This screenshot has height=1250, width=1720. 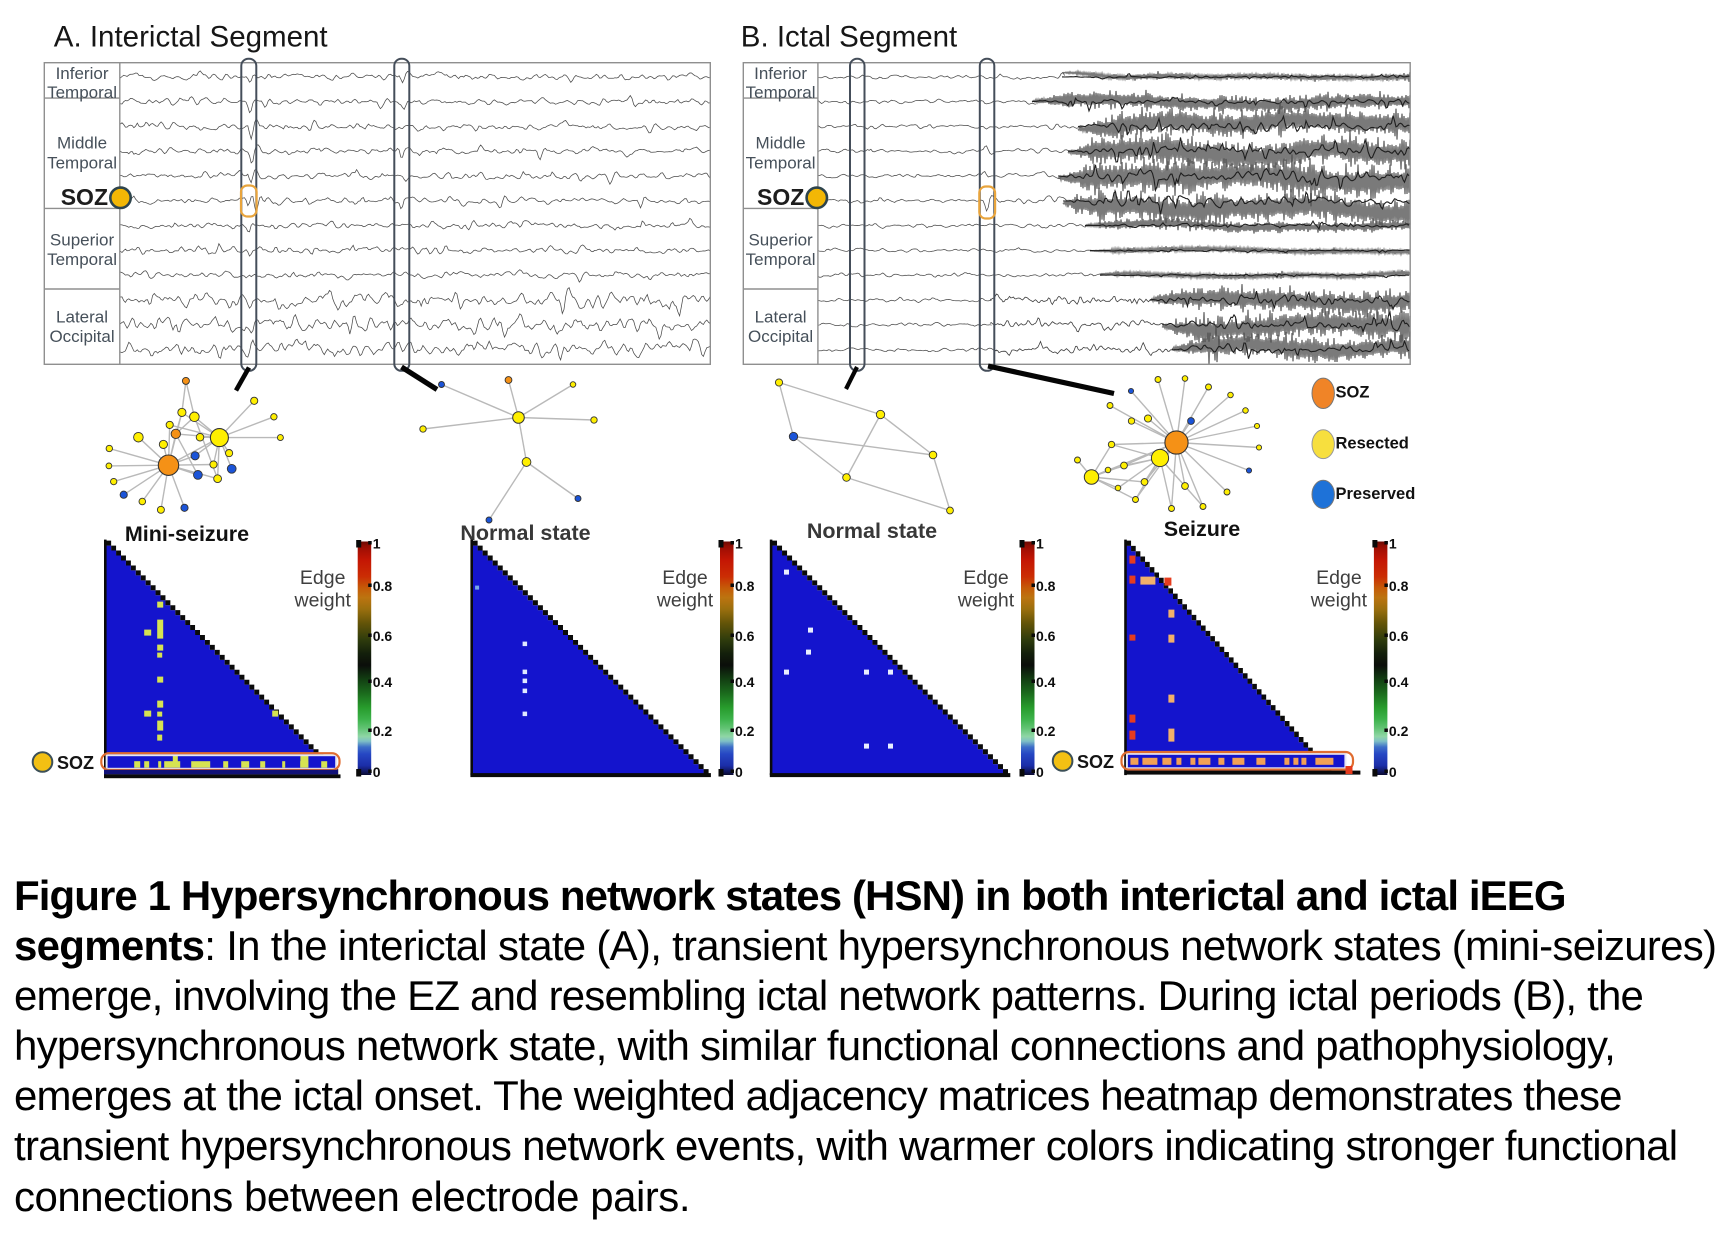 What do you see at coordinates (191, 37) in the screenshot?
I see `svg-text: A. Interictal Segment` at bounding box center [191, 37].